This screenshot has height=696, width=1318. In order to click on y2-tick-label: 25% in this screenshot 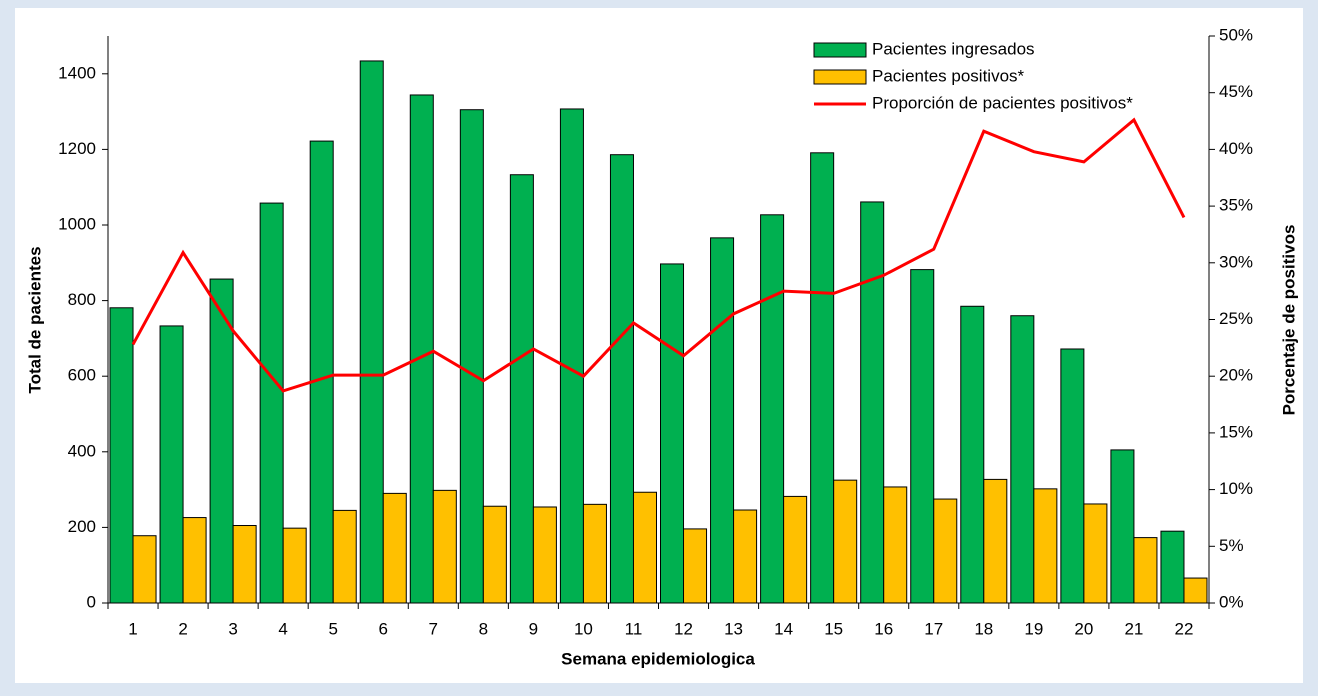, I will do `click(1236, 318)`.